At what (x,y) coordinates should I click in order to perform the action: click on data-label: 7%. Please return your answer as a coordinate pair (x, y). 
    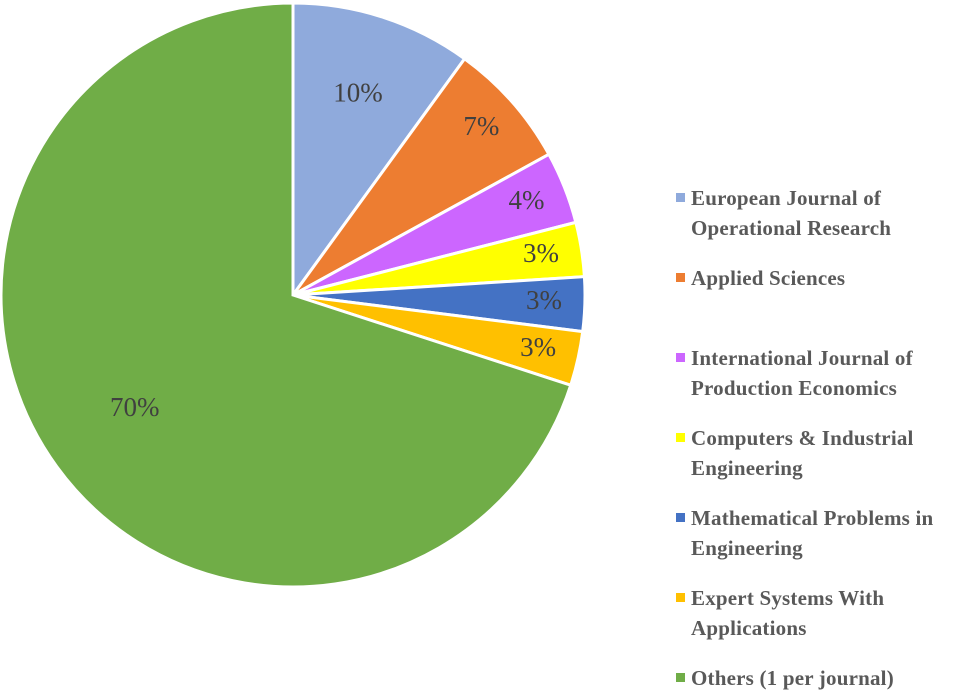
    Looking at the image, I should click on (481, 126).